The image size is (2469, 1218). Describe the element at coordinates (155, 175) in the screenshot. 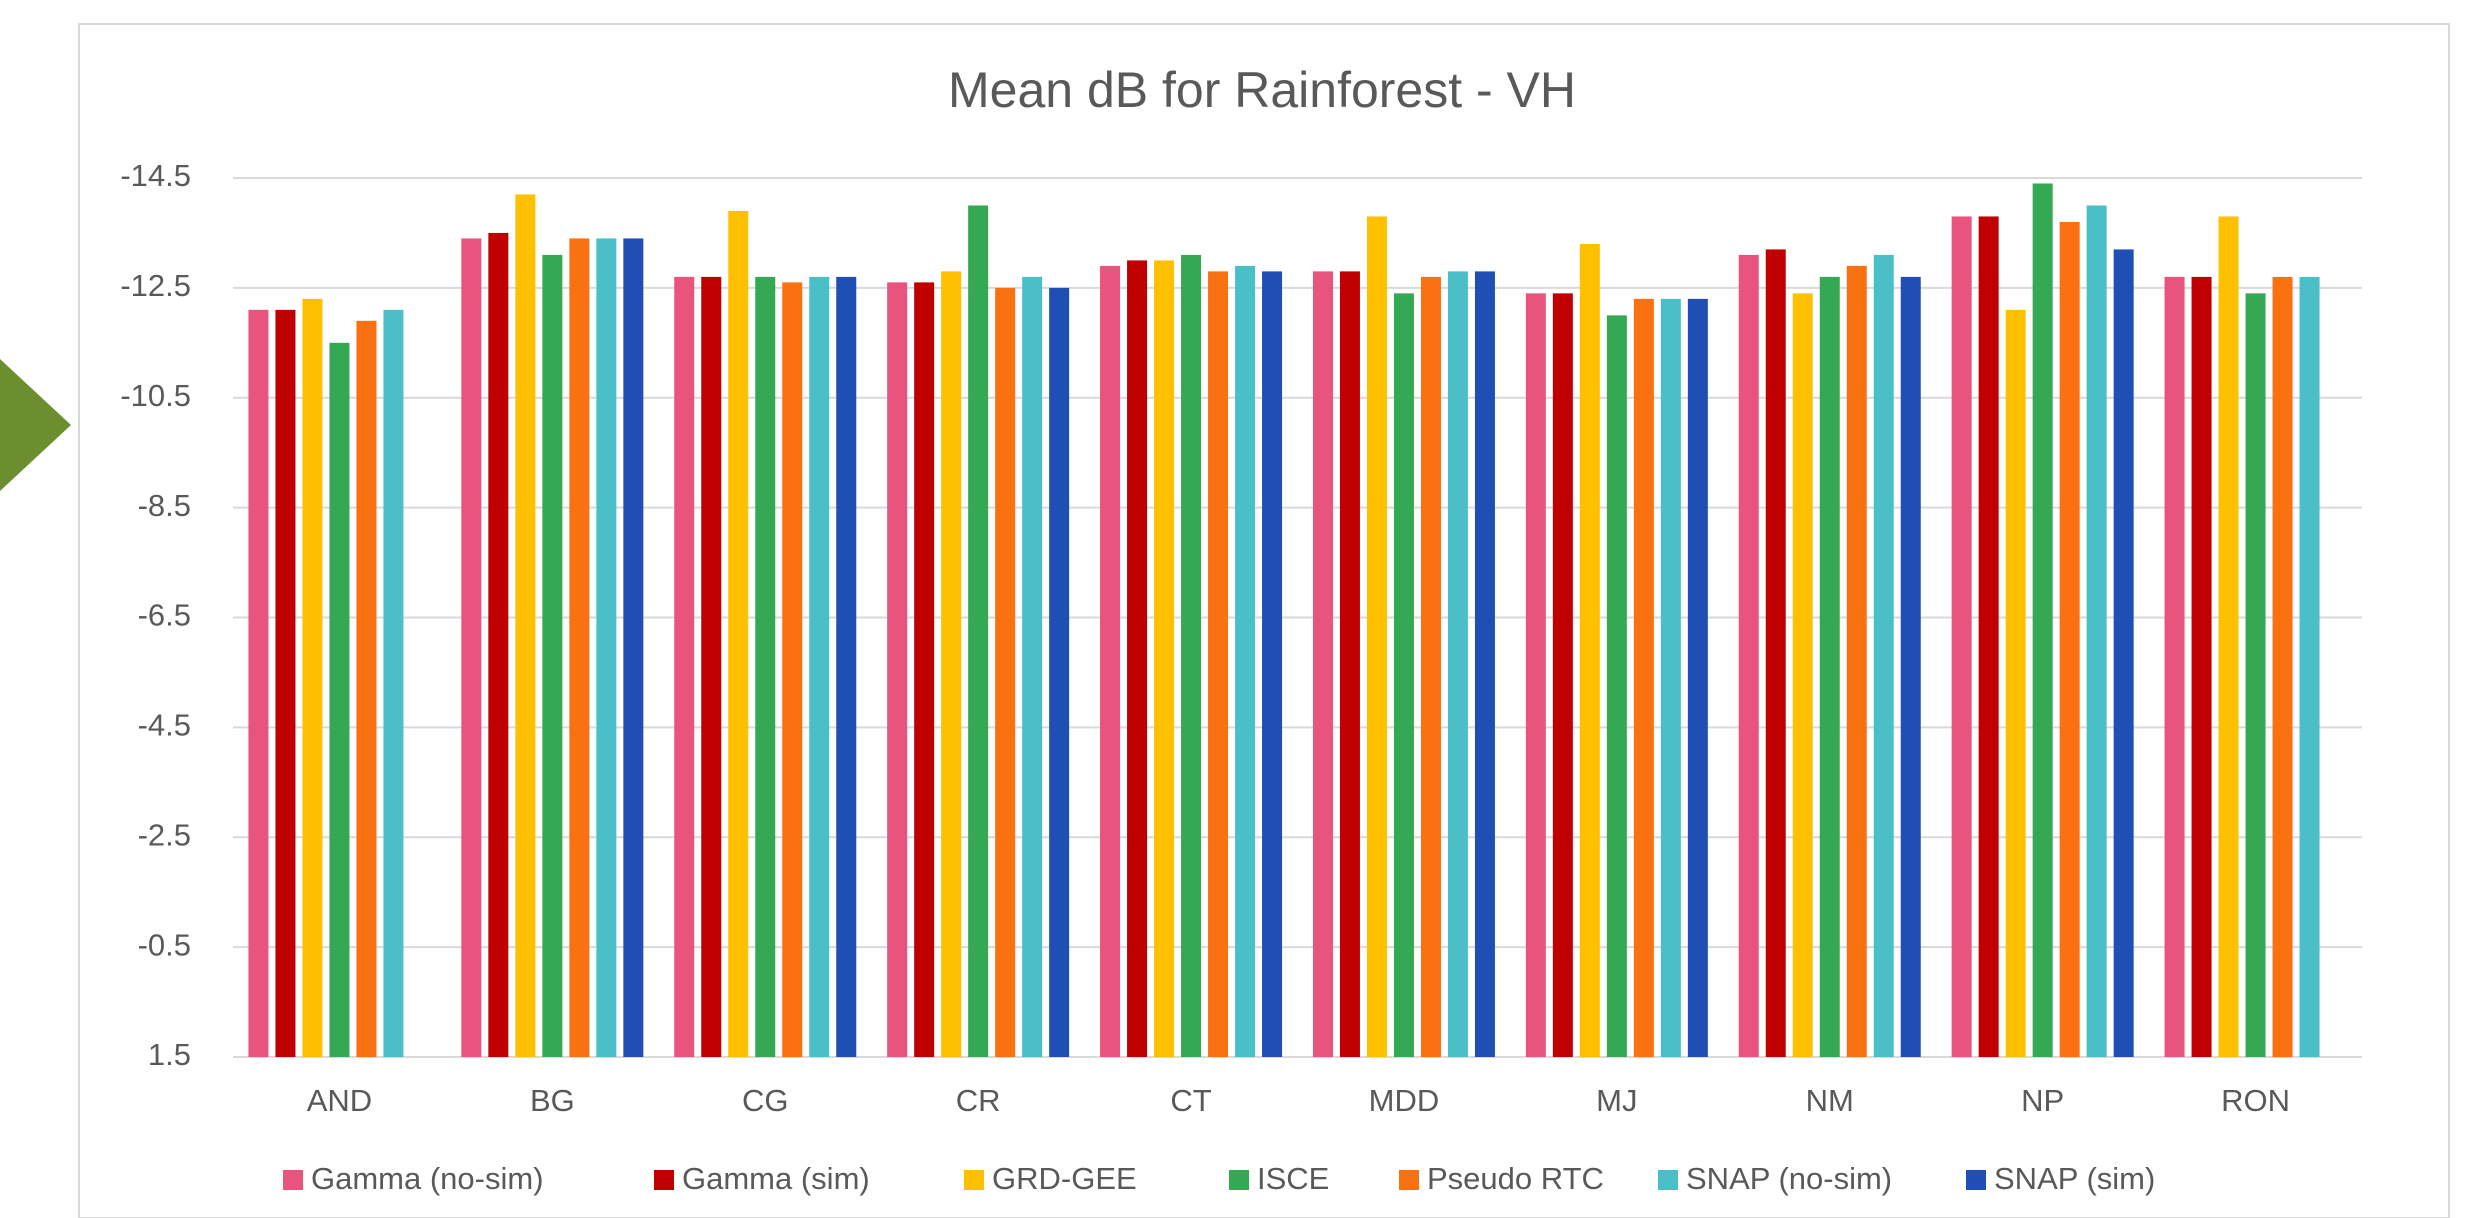

I see `y-tick-label: -14.5` at that location.